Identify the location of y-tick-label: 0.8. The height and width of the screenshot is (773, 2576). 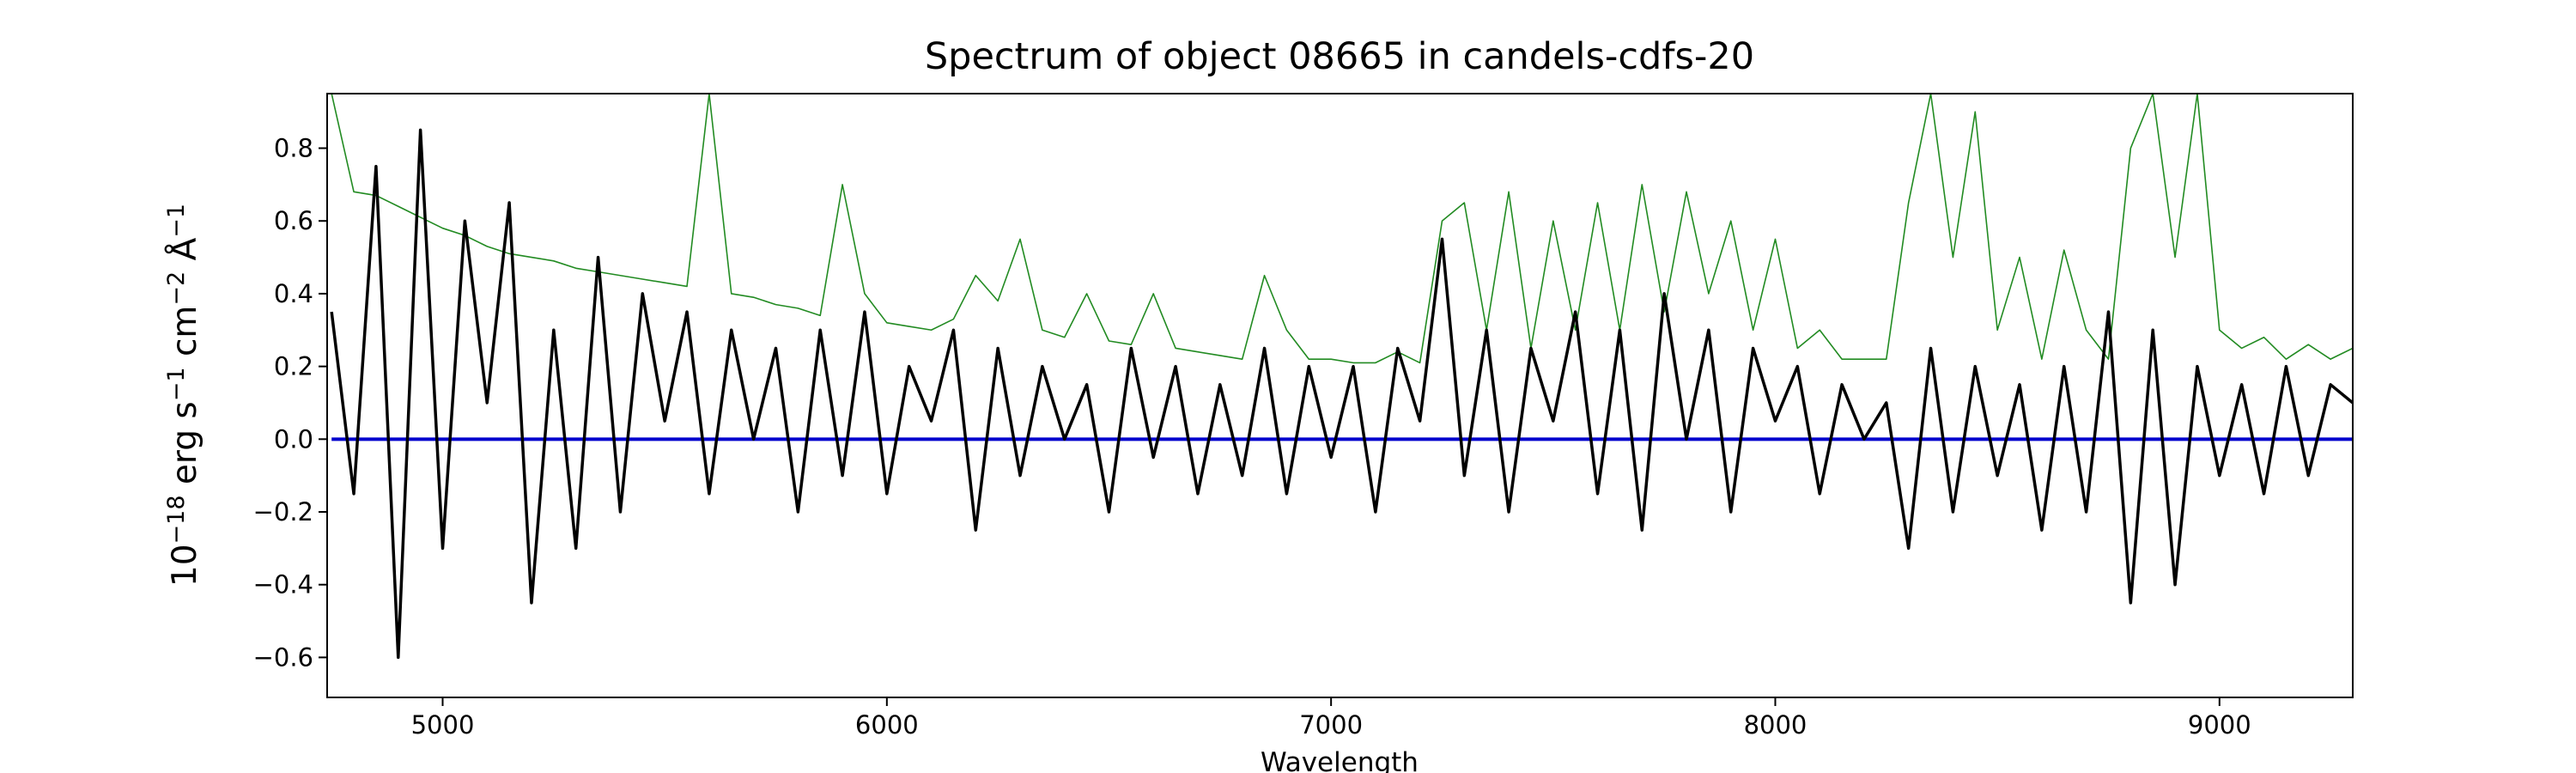
(293, 148).